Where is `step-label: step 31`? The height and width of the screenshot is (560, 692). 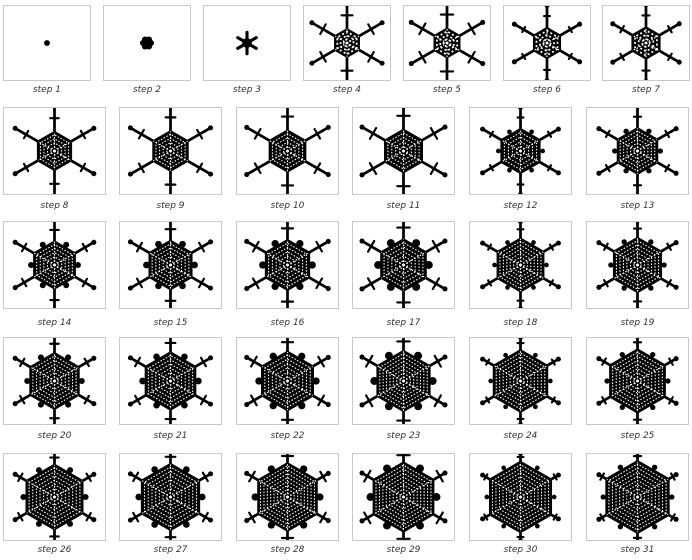
step-label: step 31 is located at coordinates (637, 550).